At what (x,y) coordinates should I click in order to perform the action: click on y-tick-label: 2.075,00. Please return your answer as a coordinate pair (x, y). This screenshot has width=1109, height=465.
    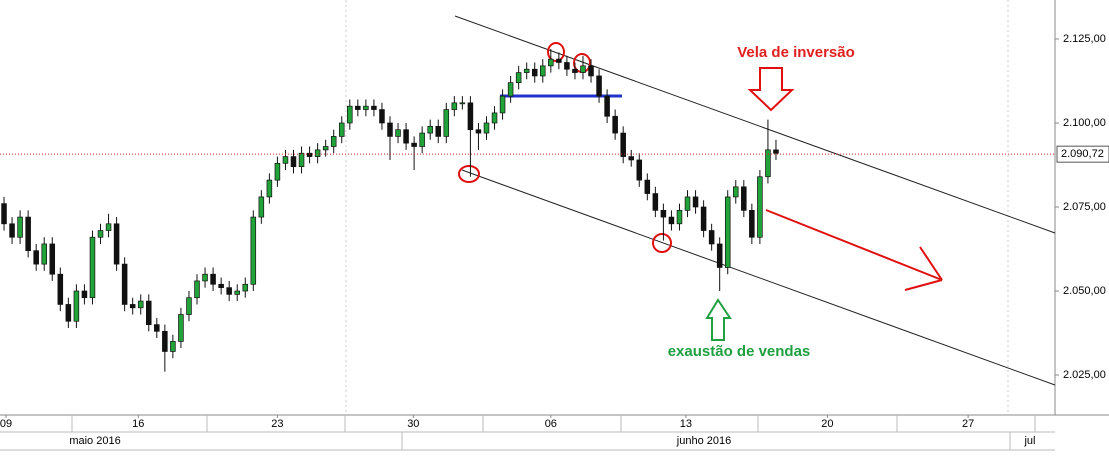
    Looking at the image, I should click on (1084, 207).